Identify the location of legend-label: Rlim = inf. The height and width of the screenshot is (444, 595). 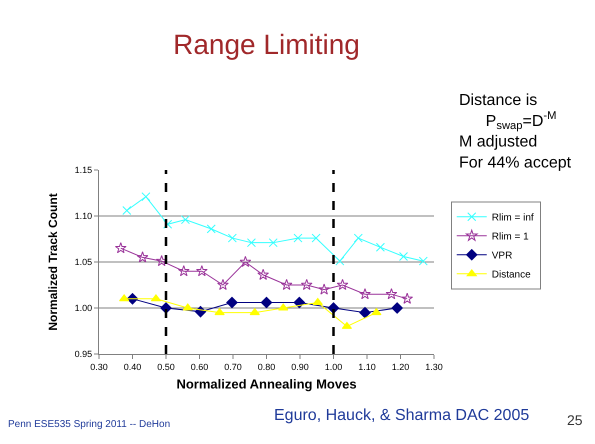
(513, 218).